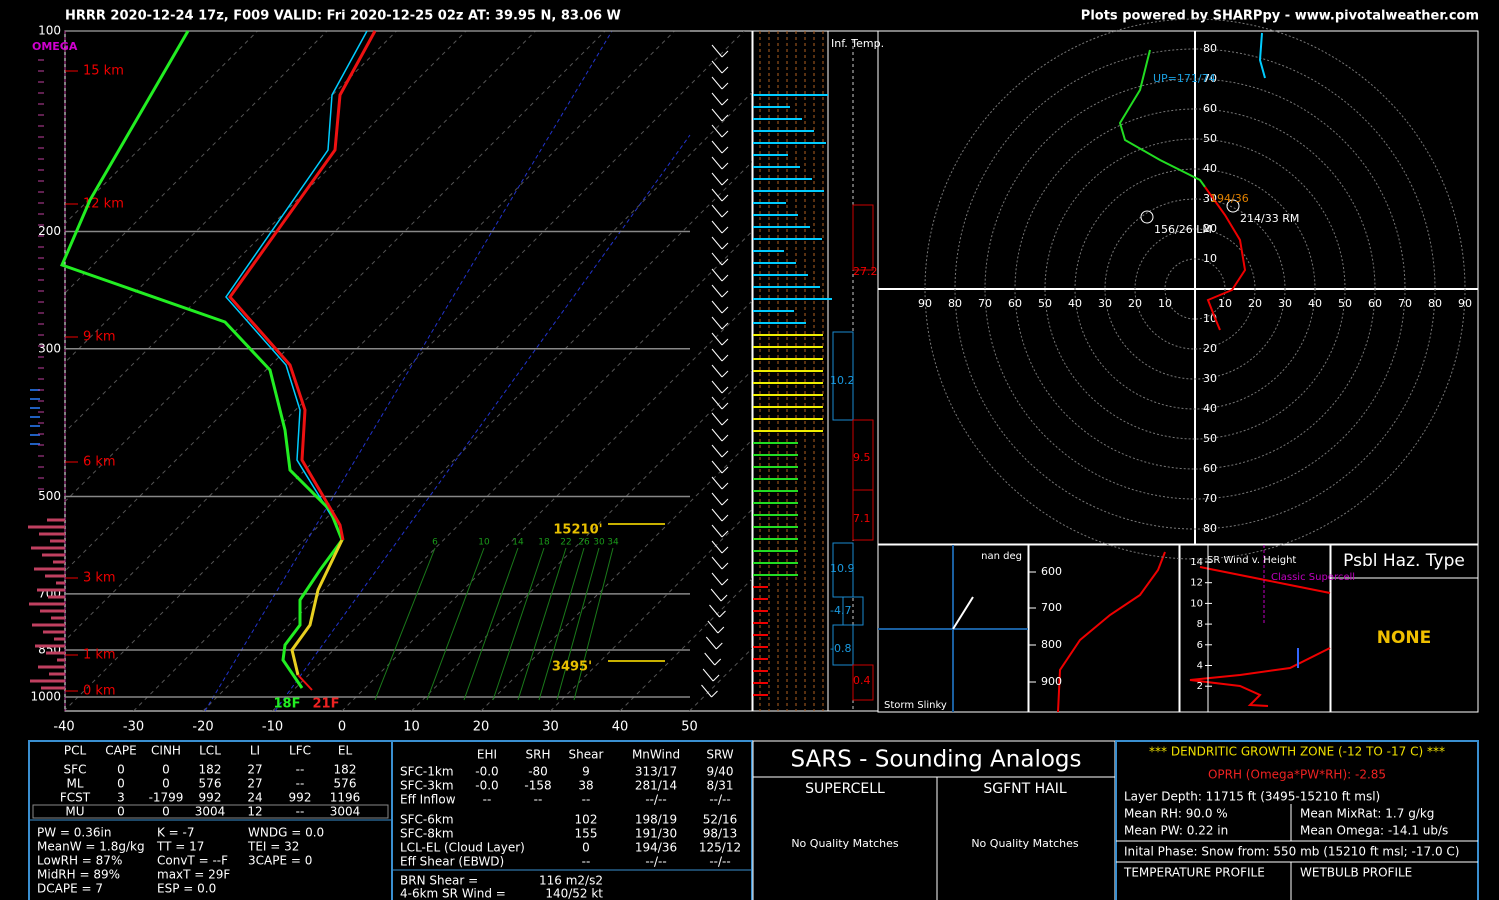  Describe the element at coordinates (180, 847) in the screenshot. I see `thermo-index: TT = 17` at that location.